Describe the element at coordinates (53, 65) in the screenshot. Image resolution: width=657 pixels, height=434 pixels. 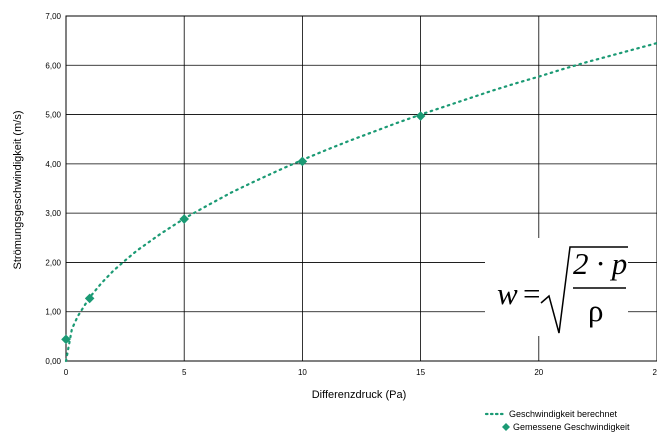
I see `y-tick-label: 6,00` at that location.